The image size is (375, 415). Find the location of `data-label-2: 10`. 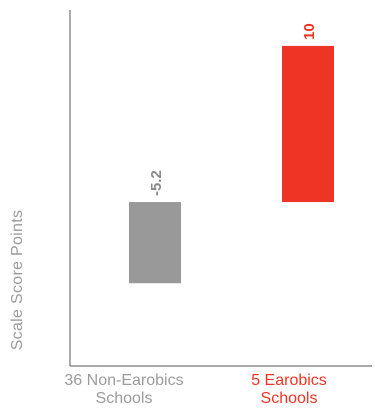

data-label-2: 10 is located at coordinates (309, 31).